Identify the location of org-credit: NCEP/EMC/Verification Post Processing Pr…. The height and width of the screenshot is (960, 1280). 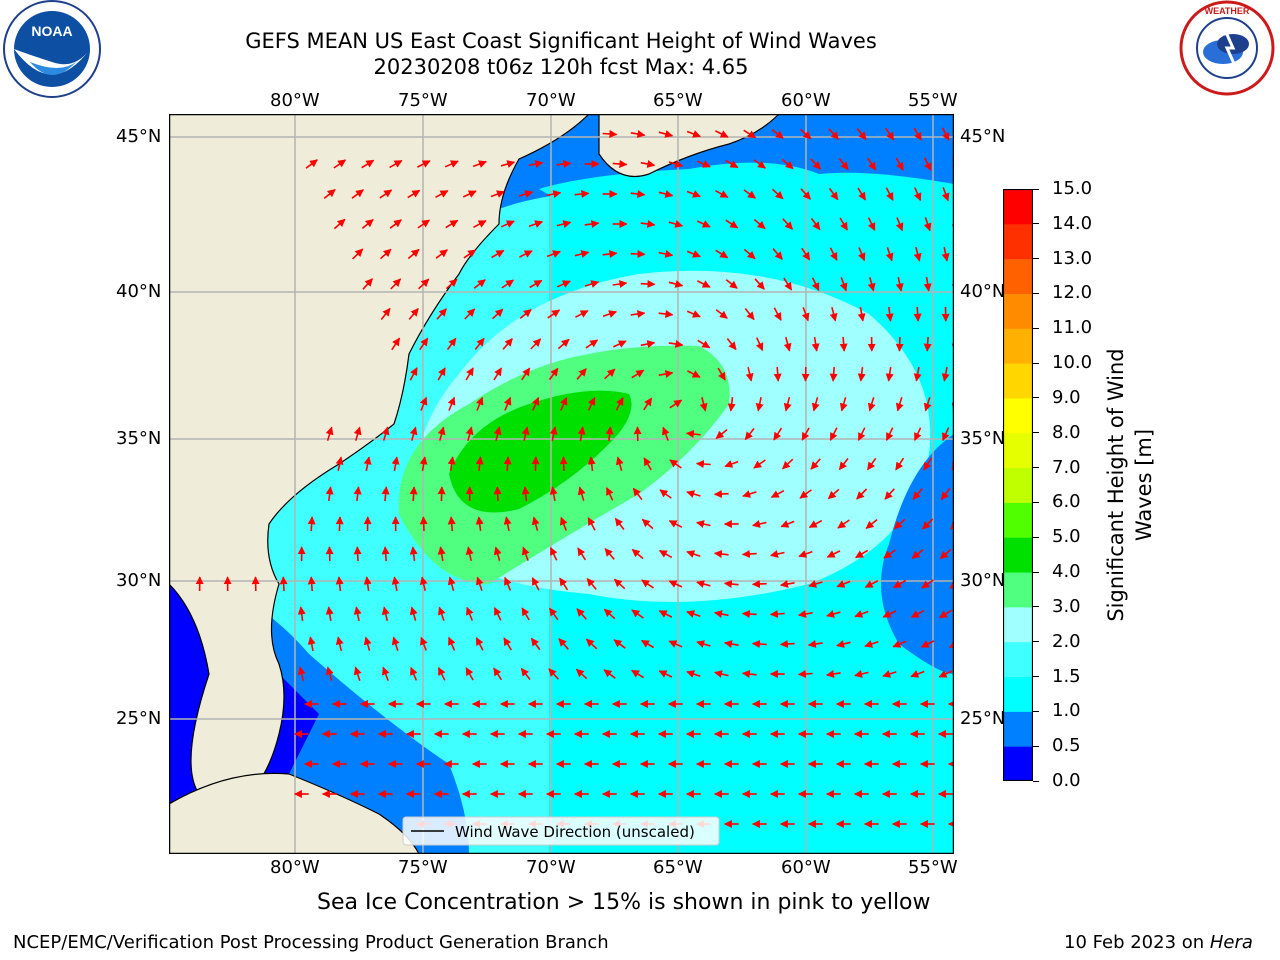
(311, 942).